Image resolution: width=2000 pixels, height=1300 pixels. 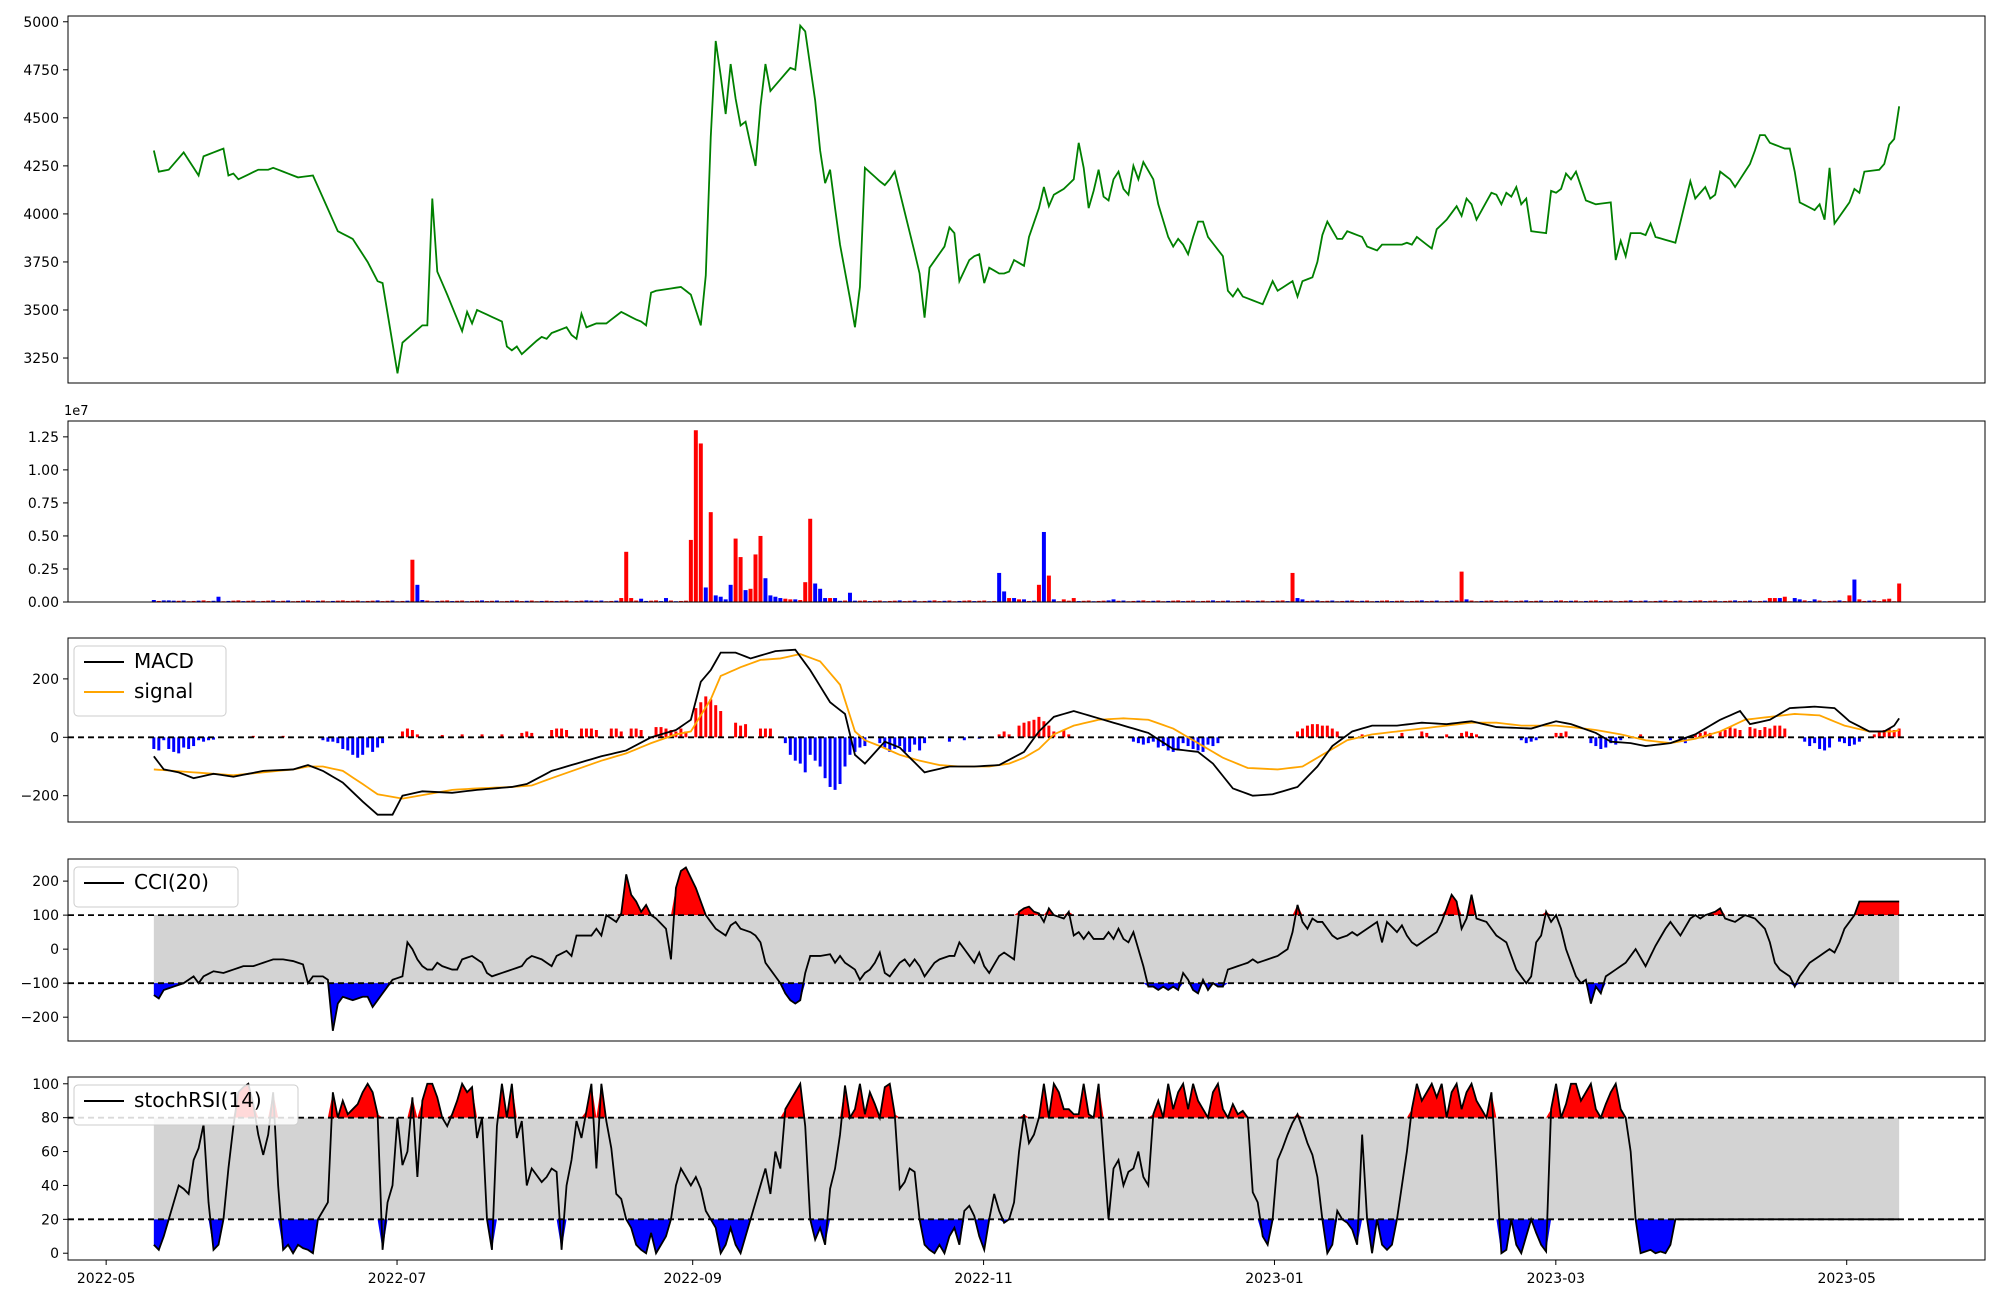 I want to click on cci-ytick-label: 0, so click(x=54, y=950).